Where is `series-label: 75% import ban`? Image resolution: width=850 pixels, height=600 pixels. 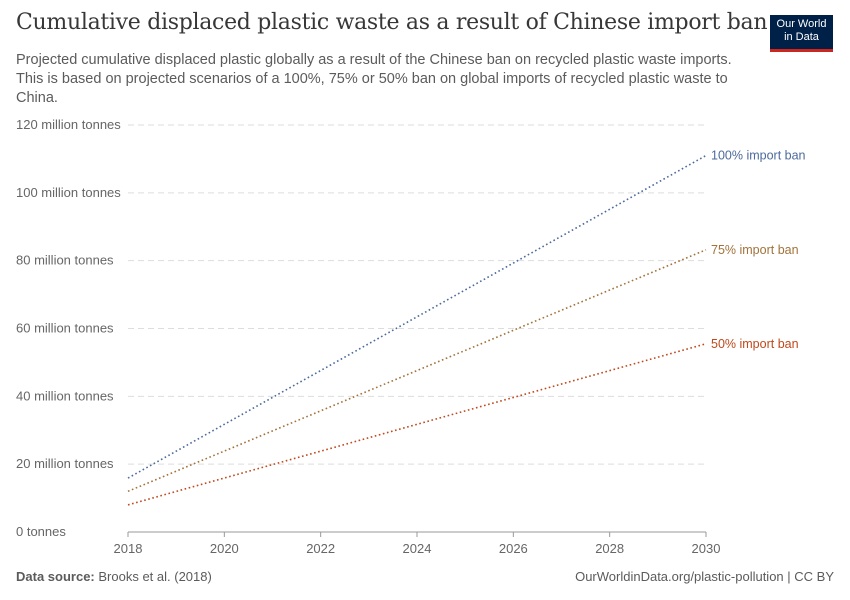 series-label: 75% import ban is located at coordinates (755, 250).